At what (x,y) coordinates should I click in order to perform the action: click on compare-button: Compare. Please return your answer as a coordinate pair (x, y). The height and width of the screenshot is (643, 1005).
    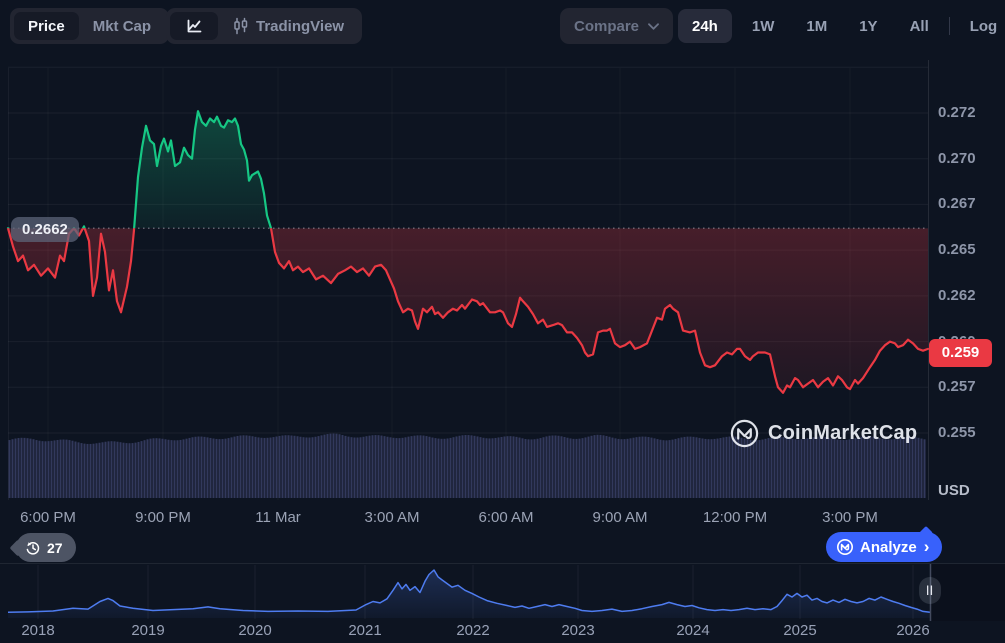
    Looking at the image, I should click on (617, 26).